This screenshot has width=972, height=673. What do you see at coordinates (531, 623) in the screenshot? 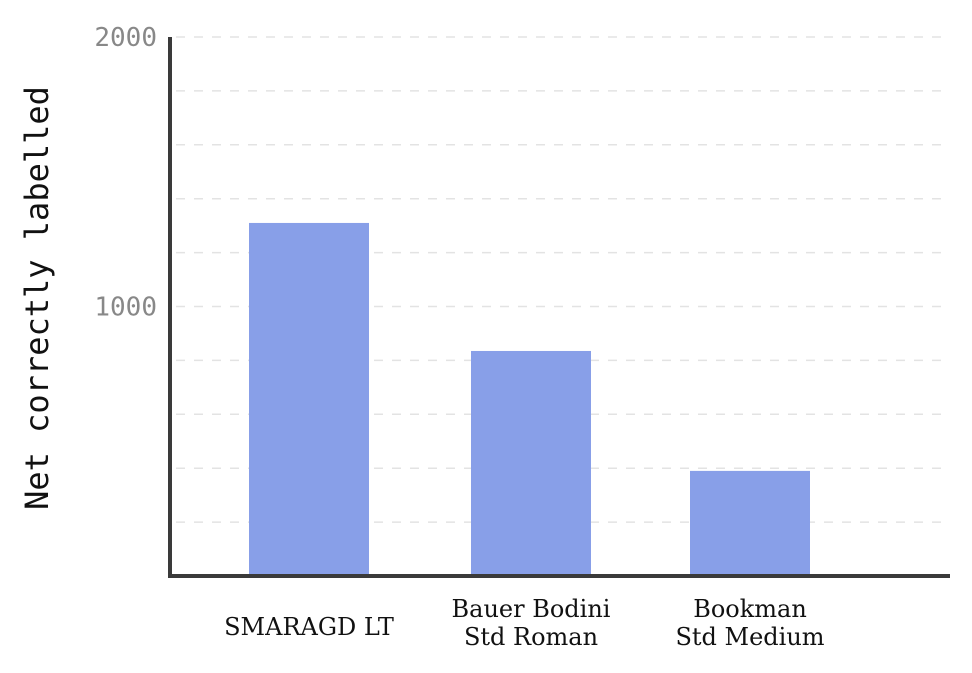
I see `x-tick-label: Bauer Bodini Std Roman` at bounding box center [531, 623].